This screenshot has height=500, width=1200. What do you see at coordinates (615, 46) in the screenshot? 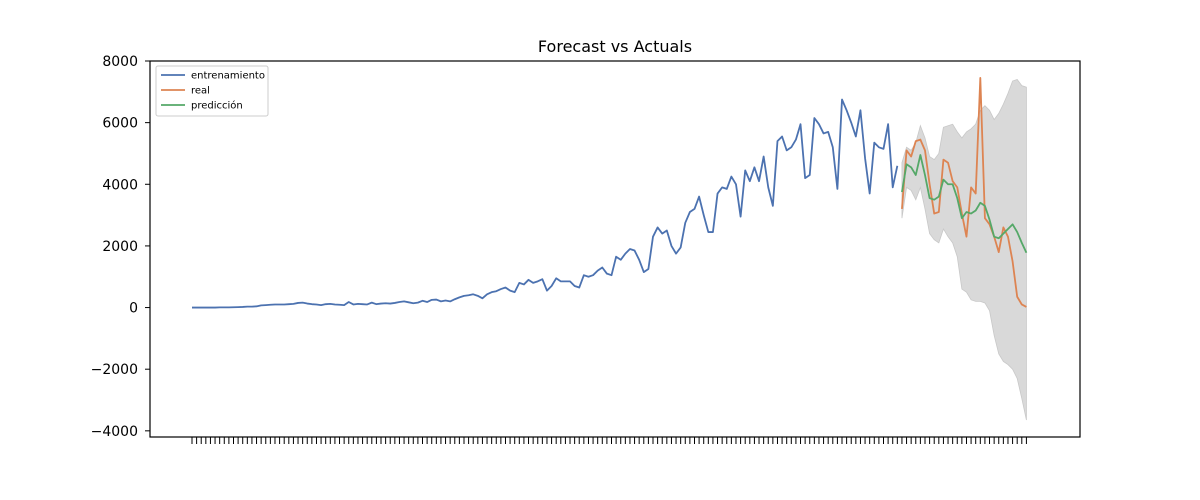
I see `chart-title: Forecast vs Actuals` at bounding box center [615, 46].